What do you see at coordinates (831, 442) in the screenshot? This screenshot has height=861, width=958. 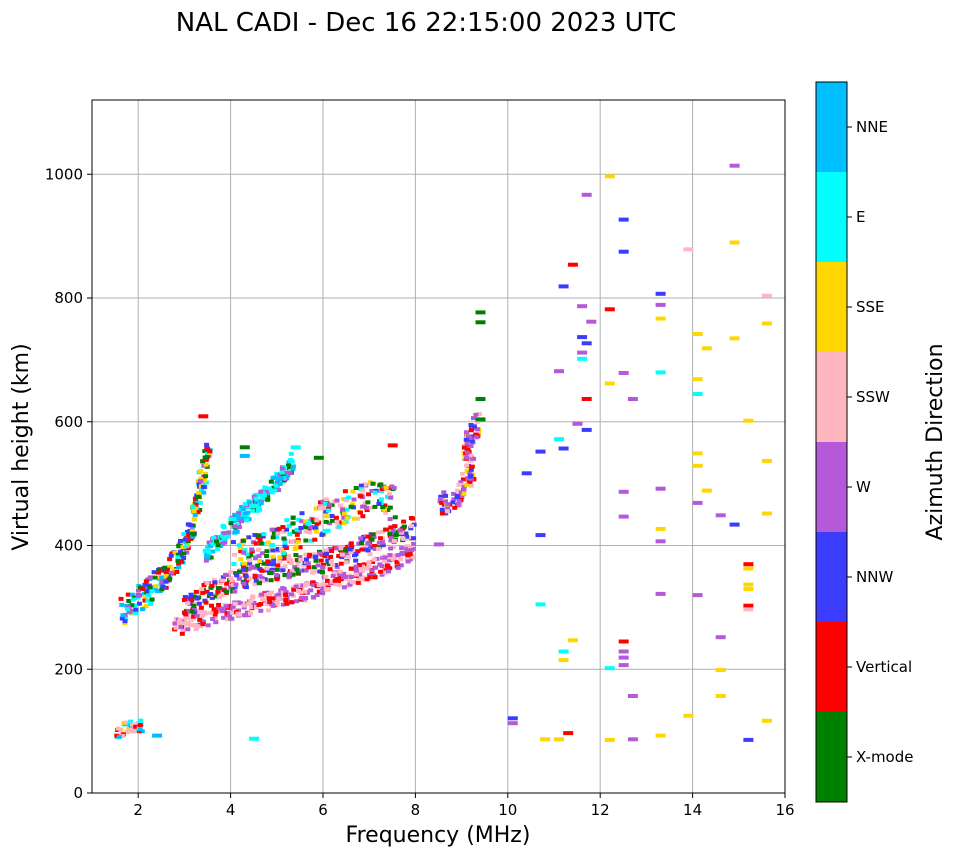 I see `colorbar-frame` at bounding box center [831, 442].